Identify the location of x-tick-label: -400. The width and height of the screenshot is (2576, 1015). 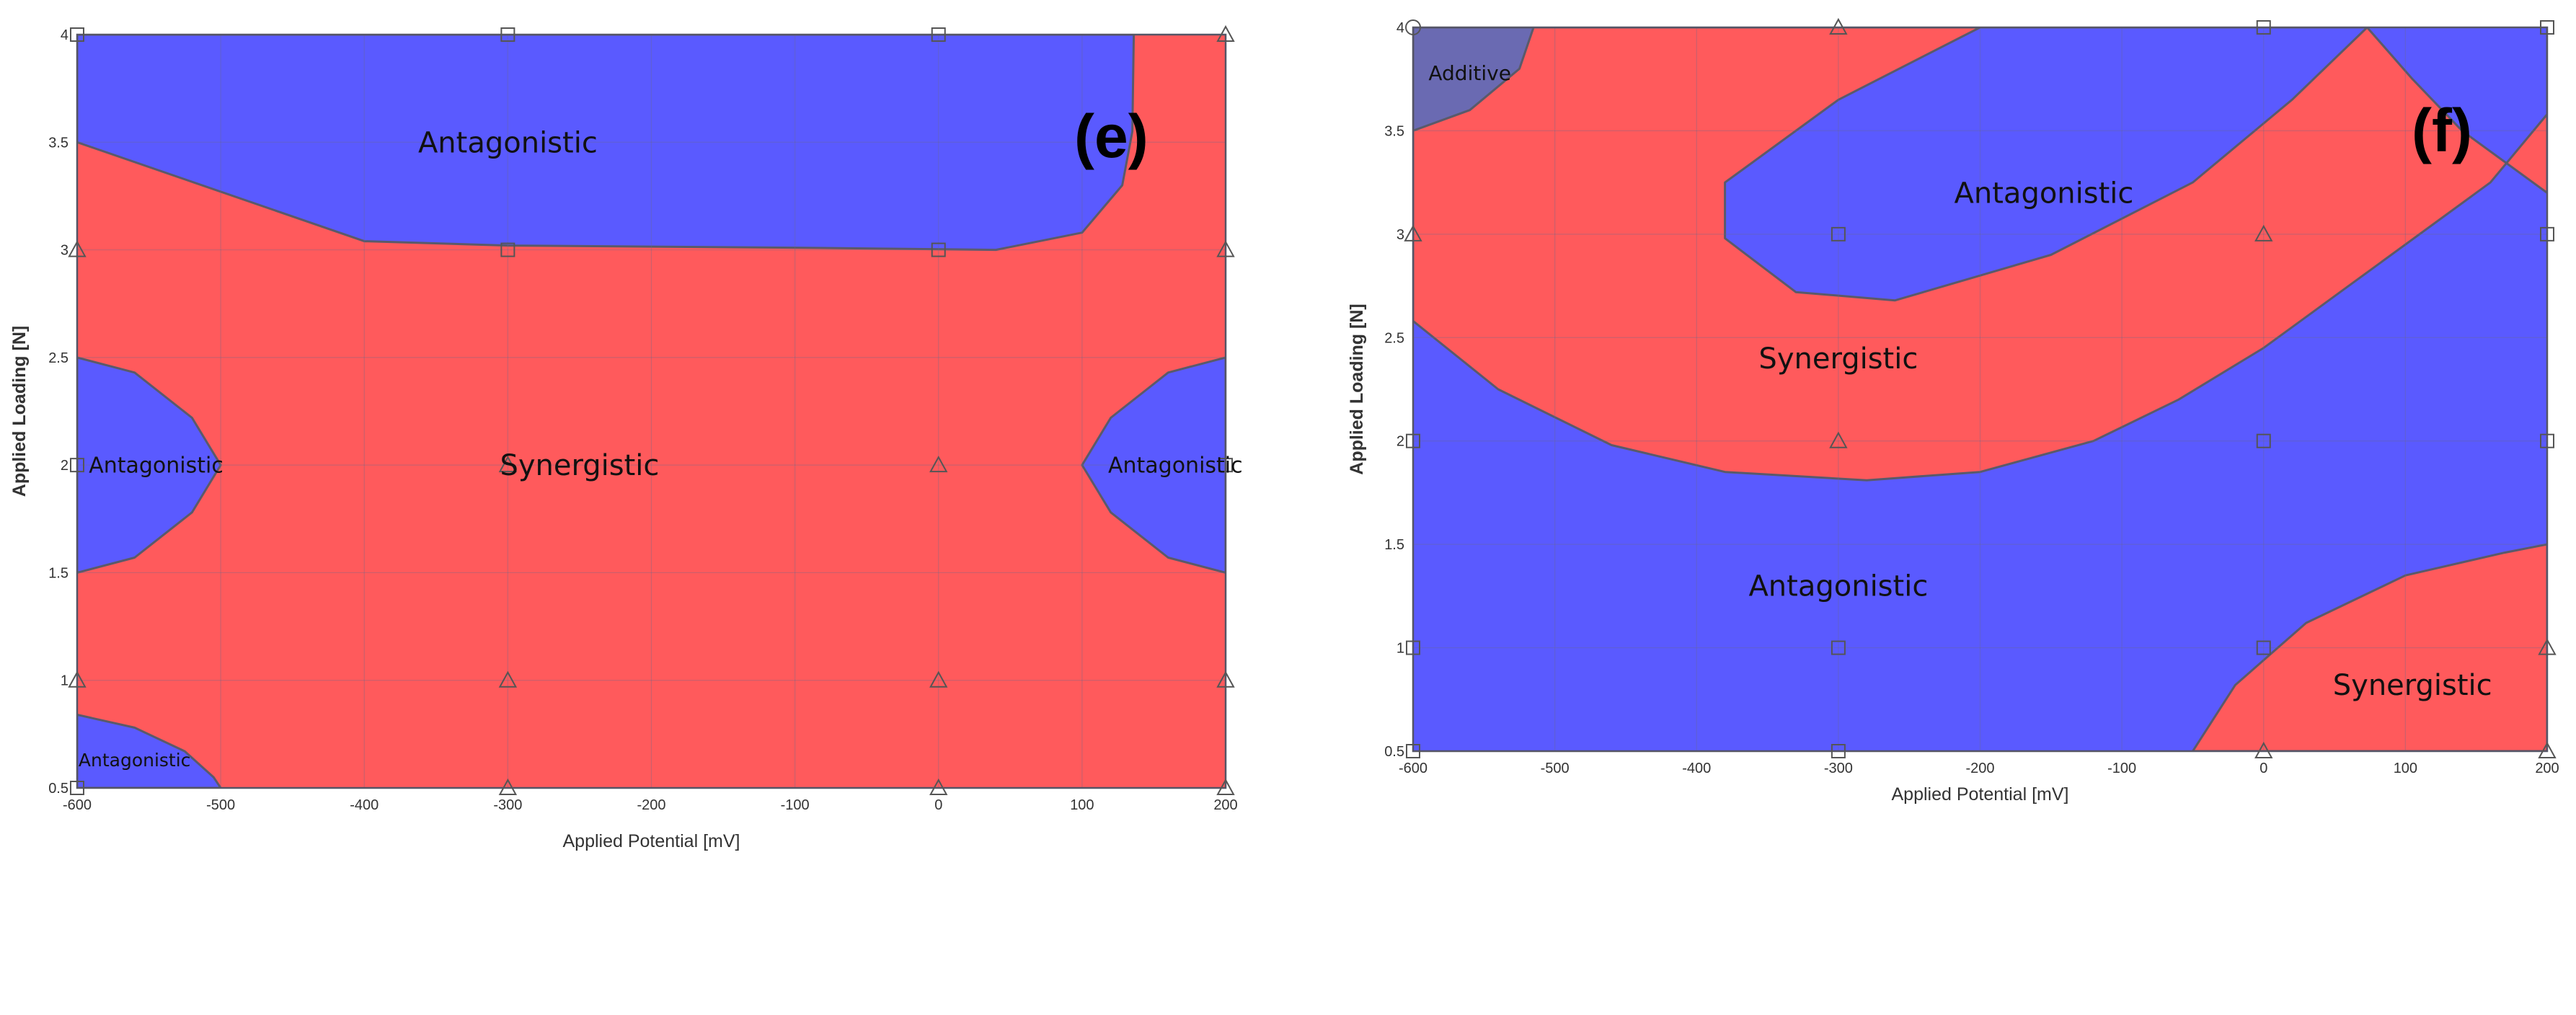
(364, 805).